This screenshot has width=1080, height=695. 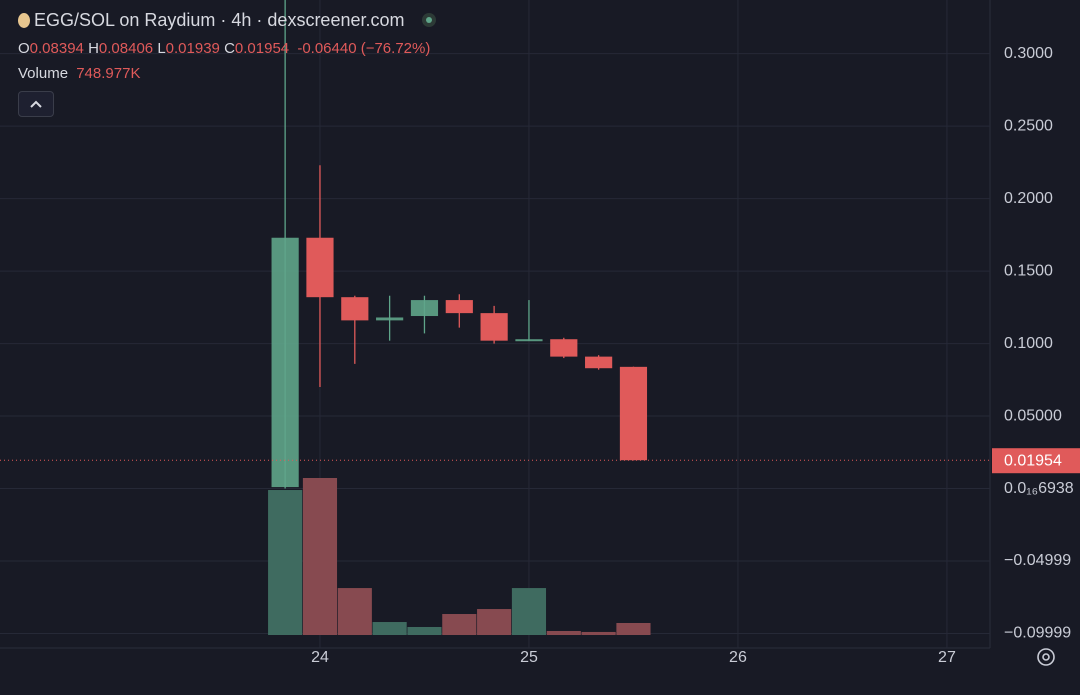 I want to click on y-tick-label: 0.0₁₆6938, so click(x=1039, y=488).